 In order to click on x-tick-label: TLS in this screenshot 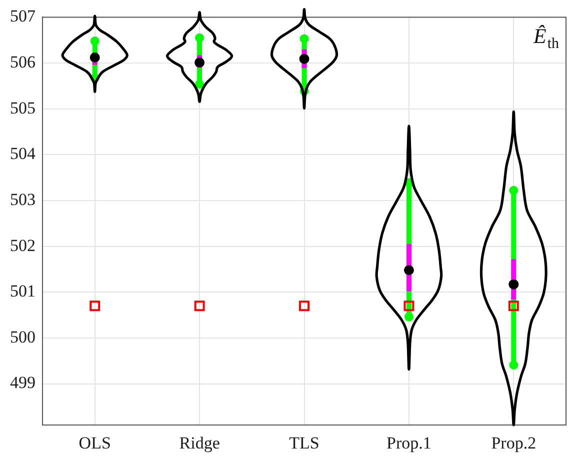, I will do `click(304, 443)`.